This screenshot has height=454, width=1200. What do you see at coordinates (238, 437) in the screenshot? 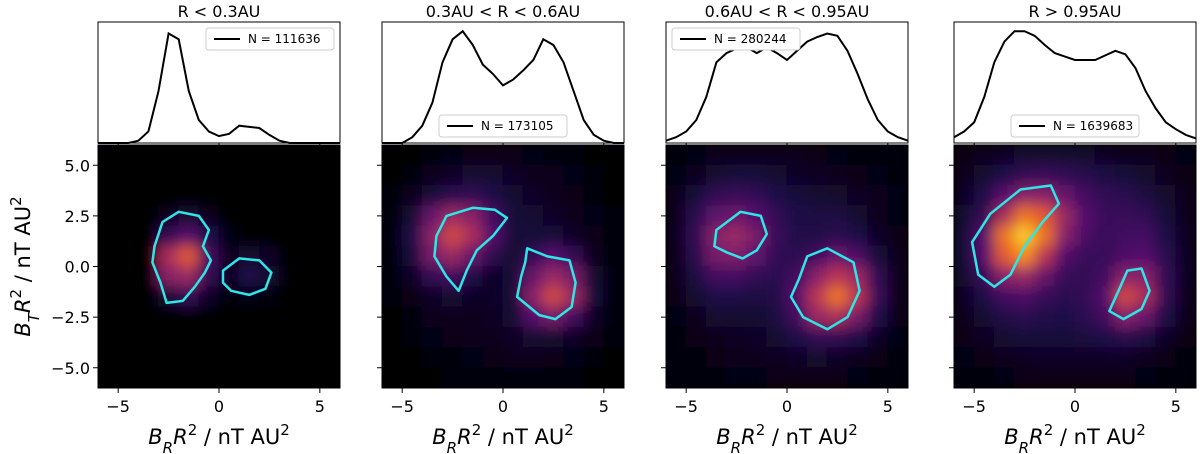
I see `label-part: / nT AU` at bounding box center [238, 437].